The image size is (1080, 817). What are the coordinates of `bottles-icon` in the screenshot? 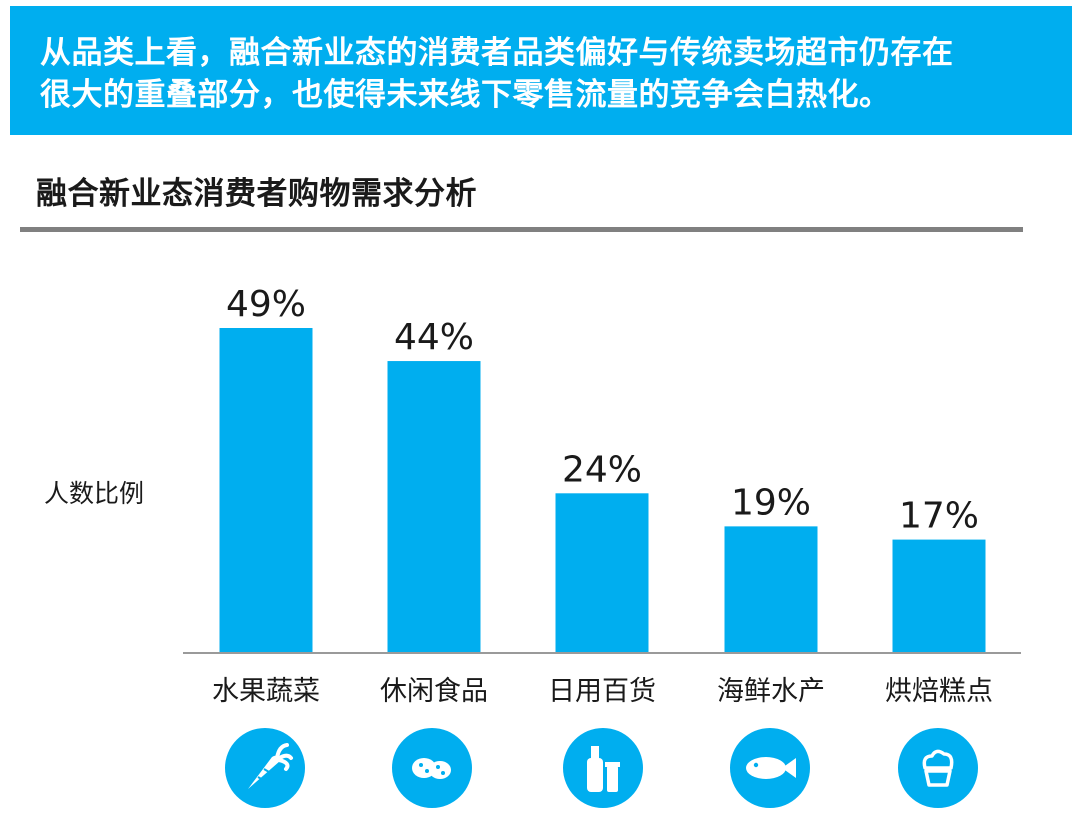 It's located at (603, 768).